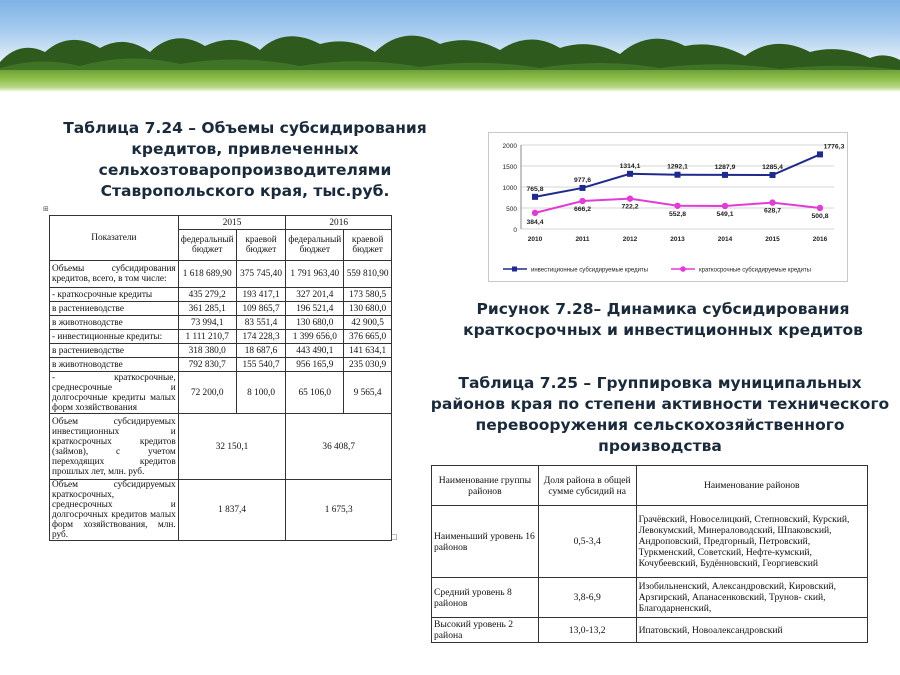 The height and width of the screenshot is (675, 900). What do you see at coordinates (534, 189) in the screenshot?
I see `data-label: 765,8` at bounding box center [534, 189].